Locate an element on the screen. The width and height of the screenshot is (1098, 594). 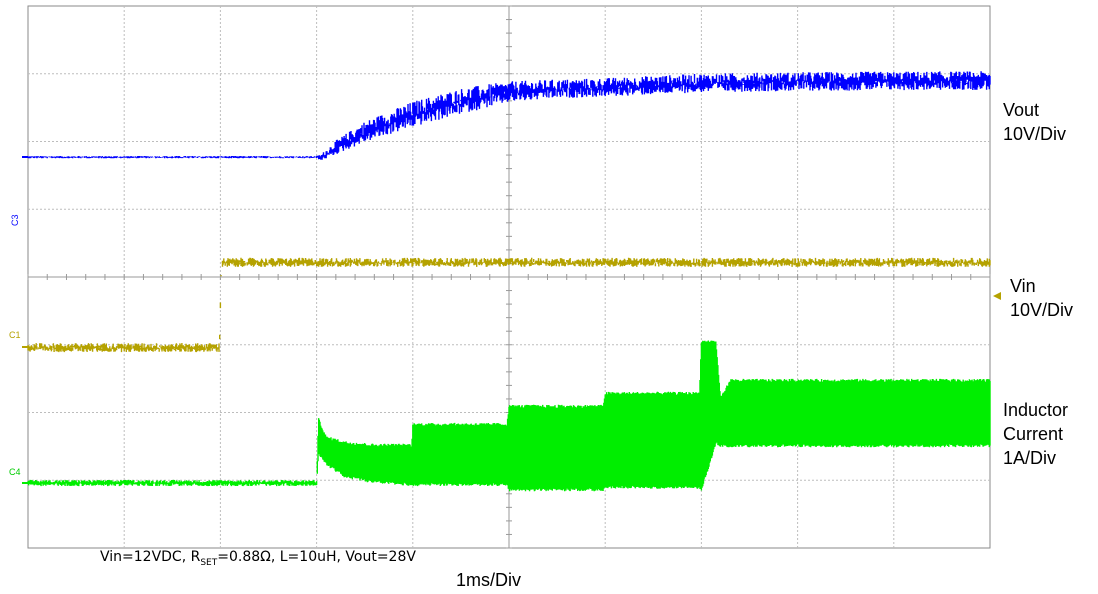
vout-label: Vout 10V/Div is located at coordinates (1034, 122).